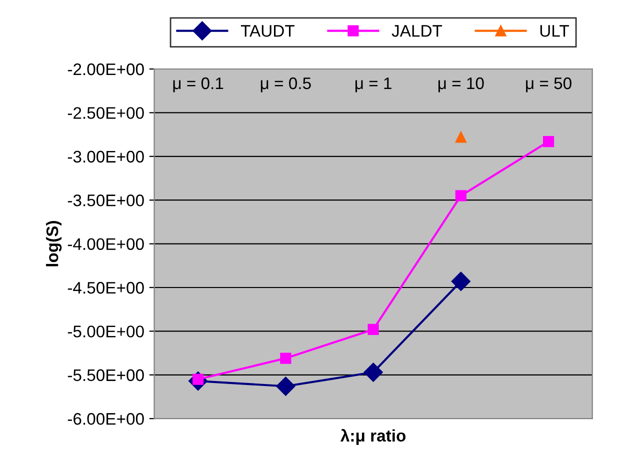  I want to click on y-tick-label: -4.50E+00, so click(106, 288).